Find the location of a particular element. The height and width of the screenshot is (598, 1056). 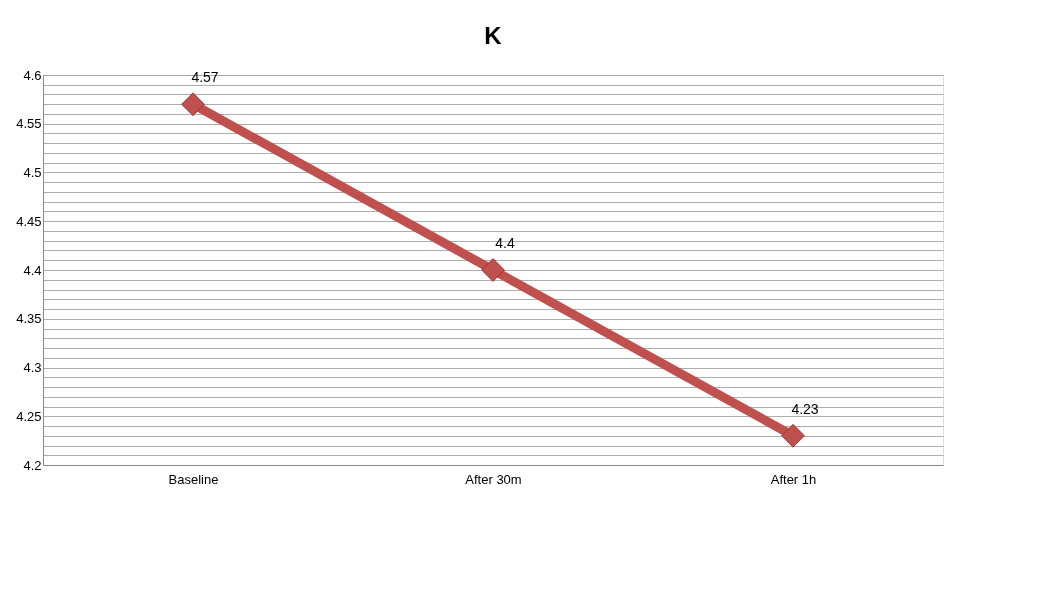

y-tick-label: 4.25 is located at coordinates (29, 416).